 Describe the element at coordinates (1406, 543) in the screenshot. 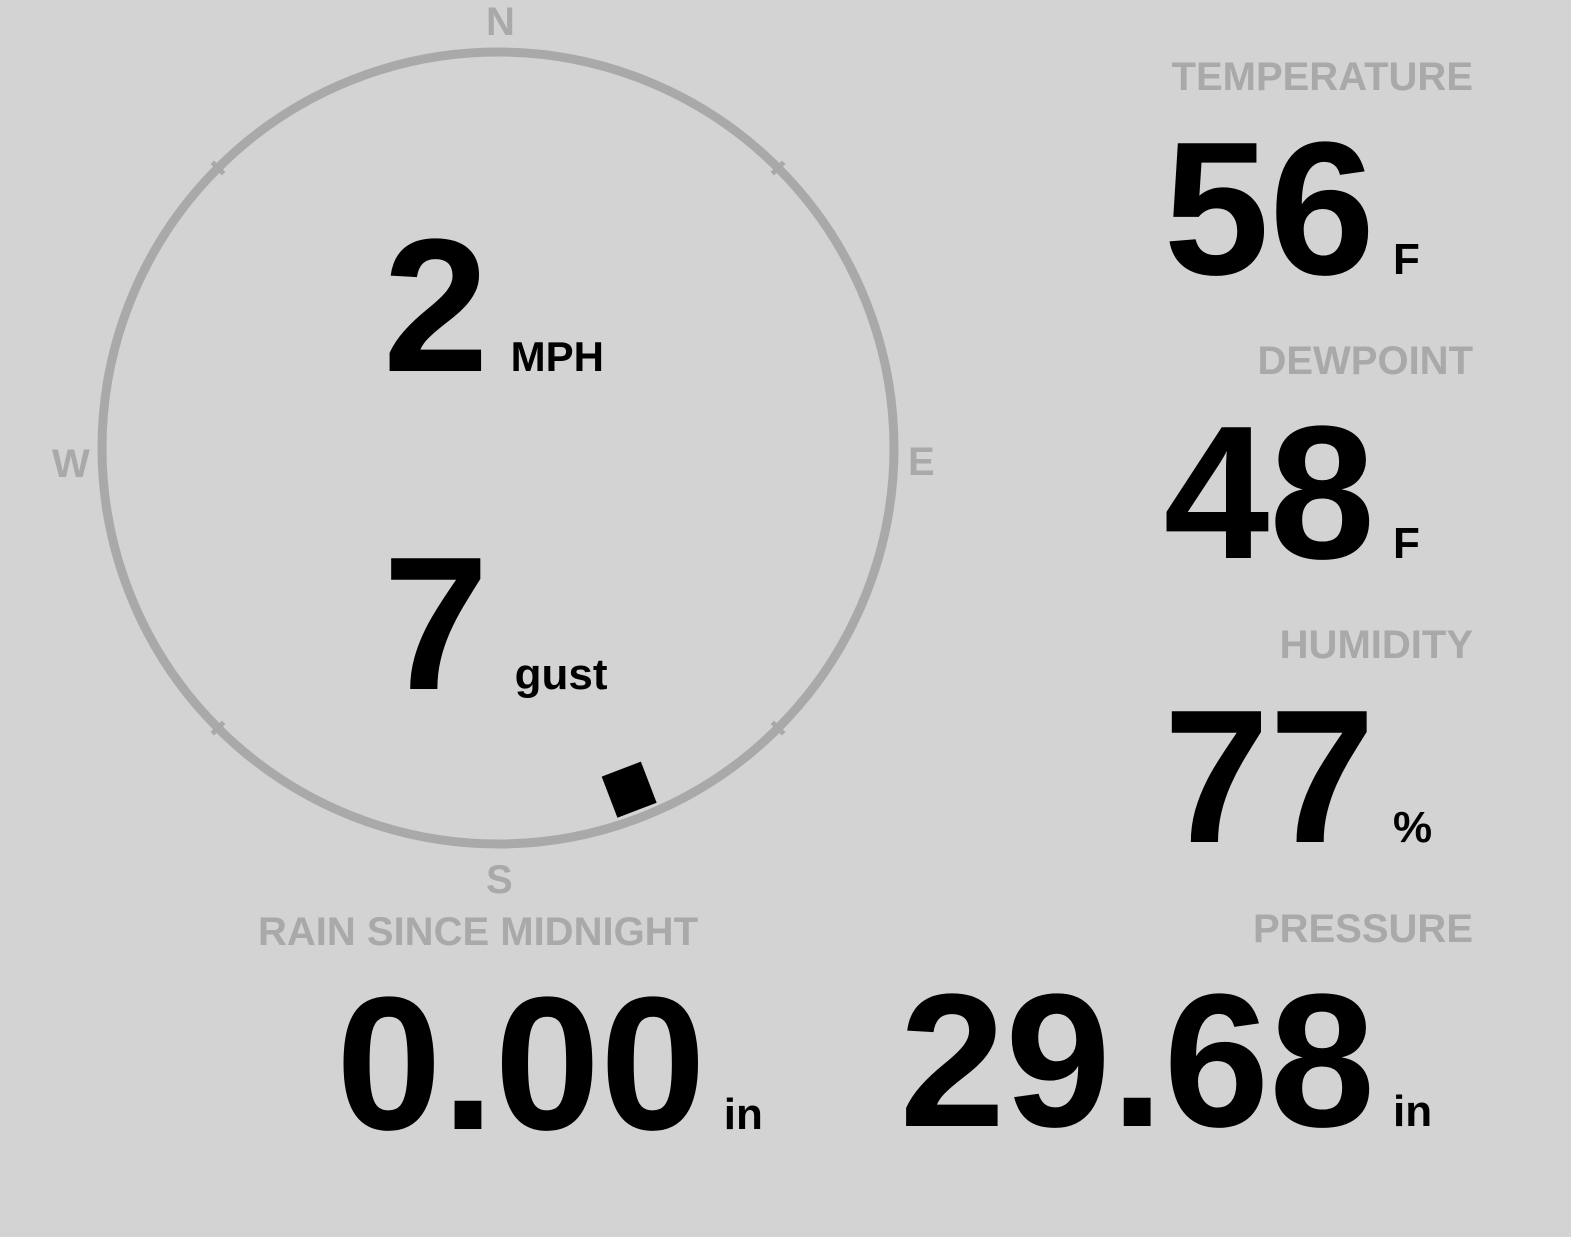

I see `dewpoint-unit: F` at that location.